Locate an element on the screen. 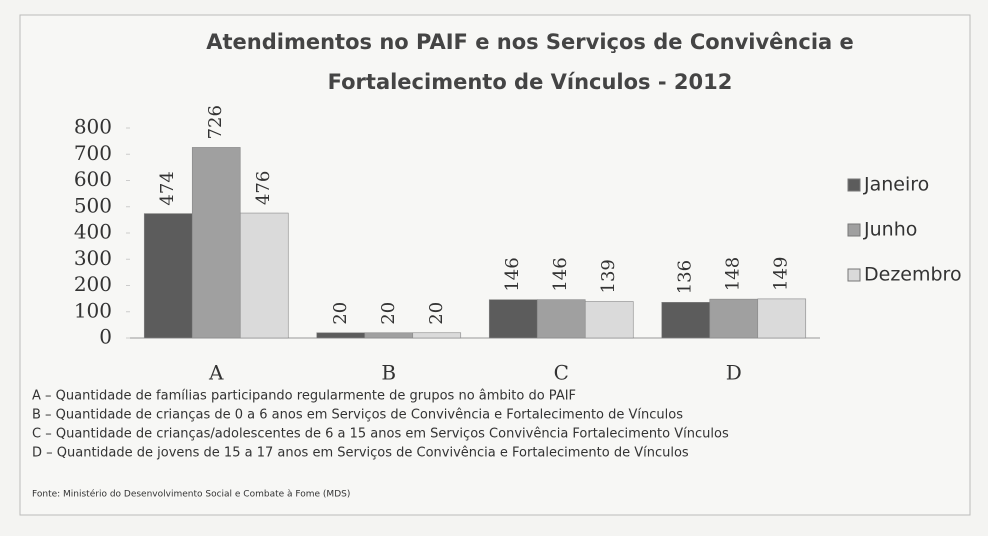  y-tick-label: 700 is located at coordinates (93, 153).